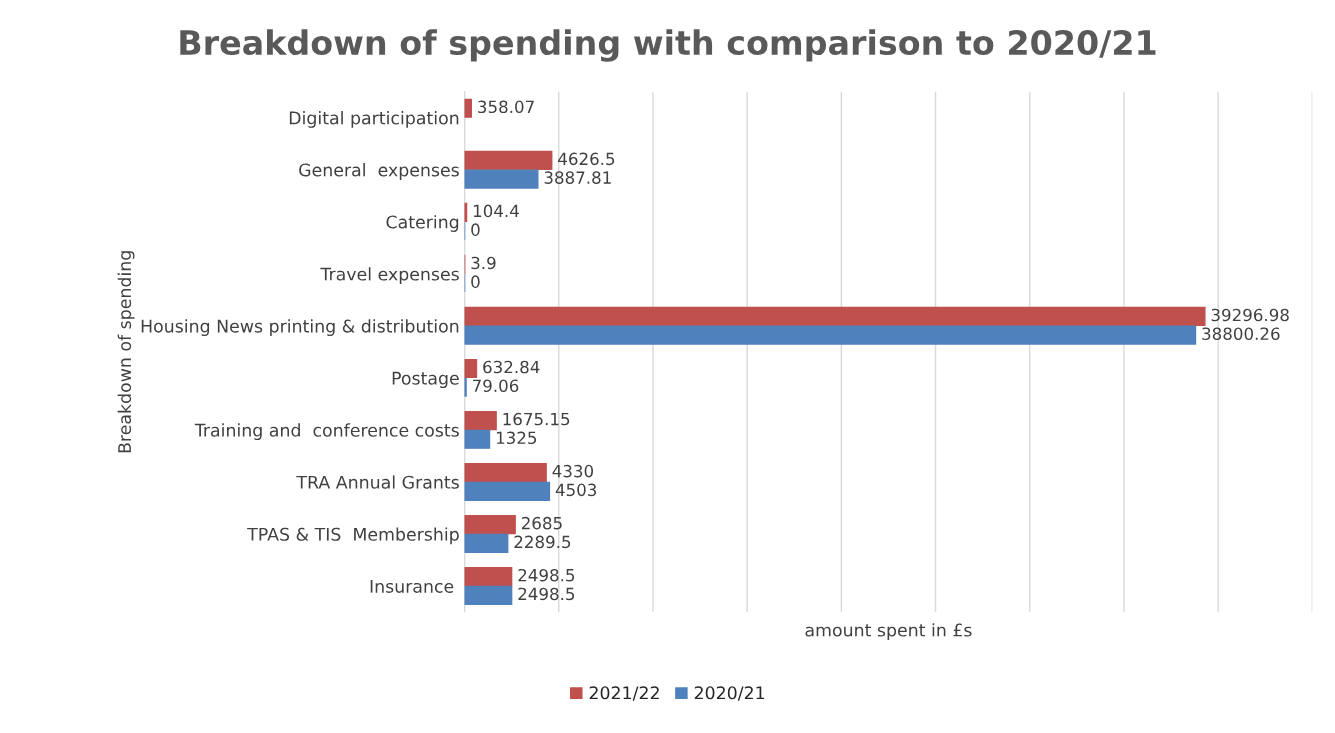 Image resolution: width=1335 pixels, height=733 pixels. Describe the element at coordinates (495, 386) in the screenshot. I see `data-label: 79.06` at that location.